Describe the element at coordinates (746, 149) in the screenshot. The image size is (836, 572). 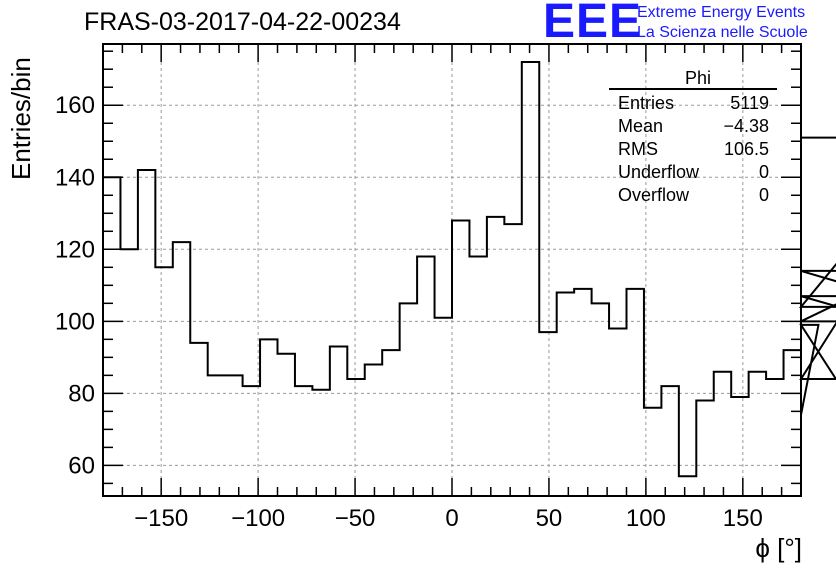
I see `stats-value: 106.5` at that location.